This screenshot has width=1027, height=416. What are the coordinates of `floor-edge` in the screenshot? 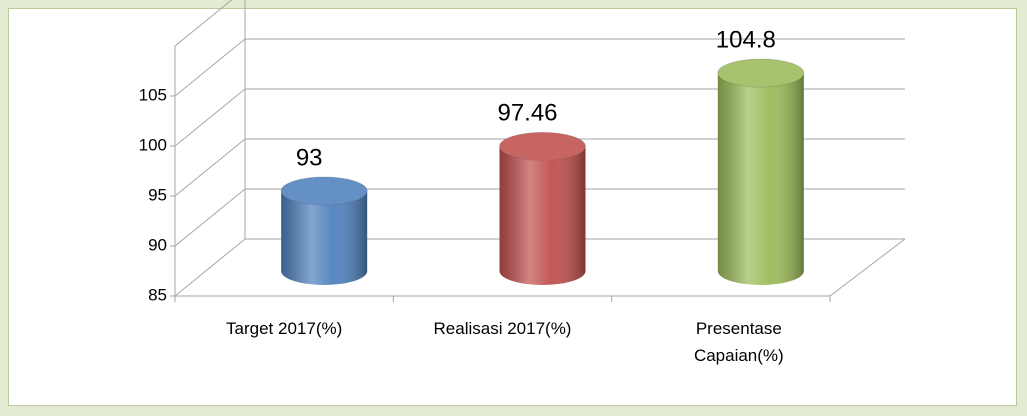 It's located at (867, 267).